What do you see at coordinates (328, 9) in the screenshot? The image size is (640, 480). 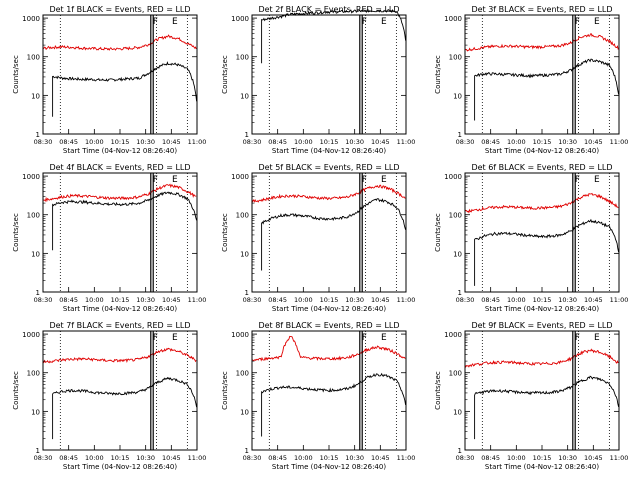 I see `chart-title: Det 2f BLACK = Events, RED = LLD` at bounding box center [328, 9].